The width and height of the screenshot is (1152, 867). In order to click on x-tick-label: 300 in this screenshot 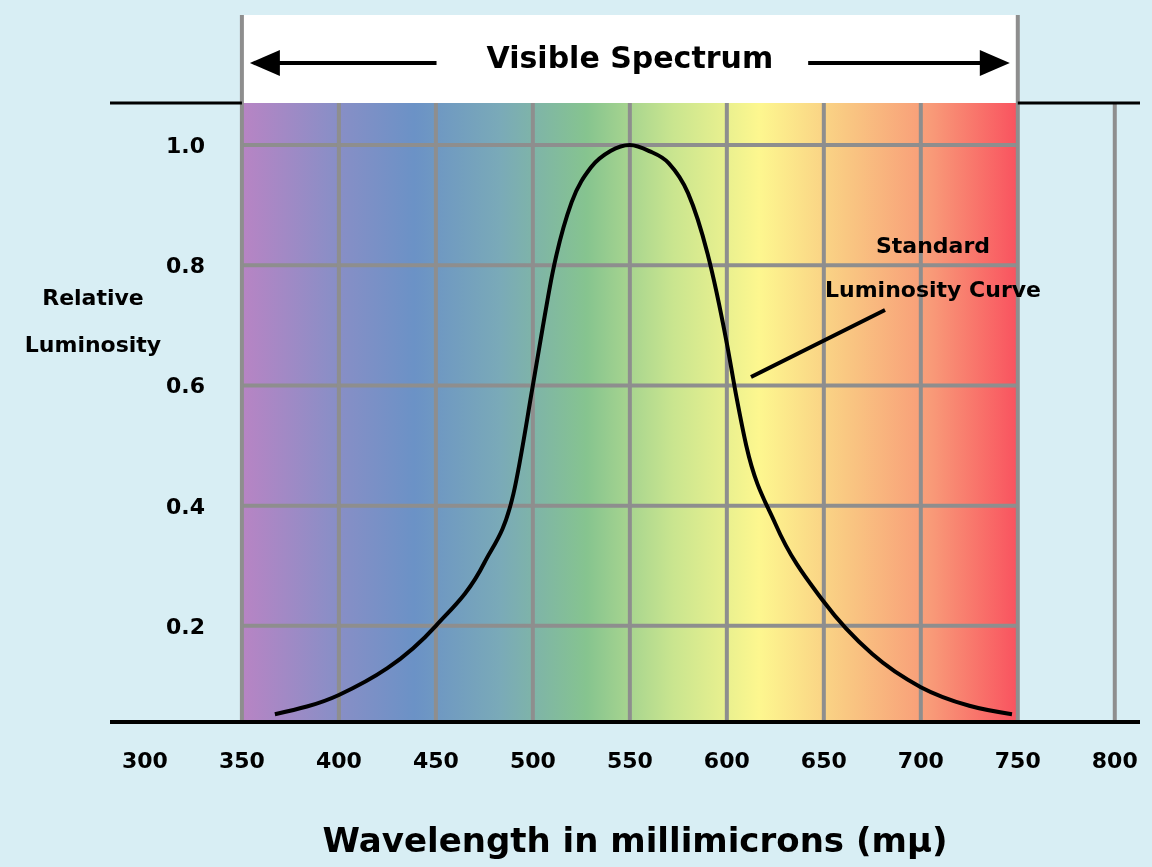, I will do `click(144, 760)`.